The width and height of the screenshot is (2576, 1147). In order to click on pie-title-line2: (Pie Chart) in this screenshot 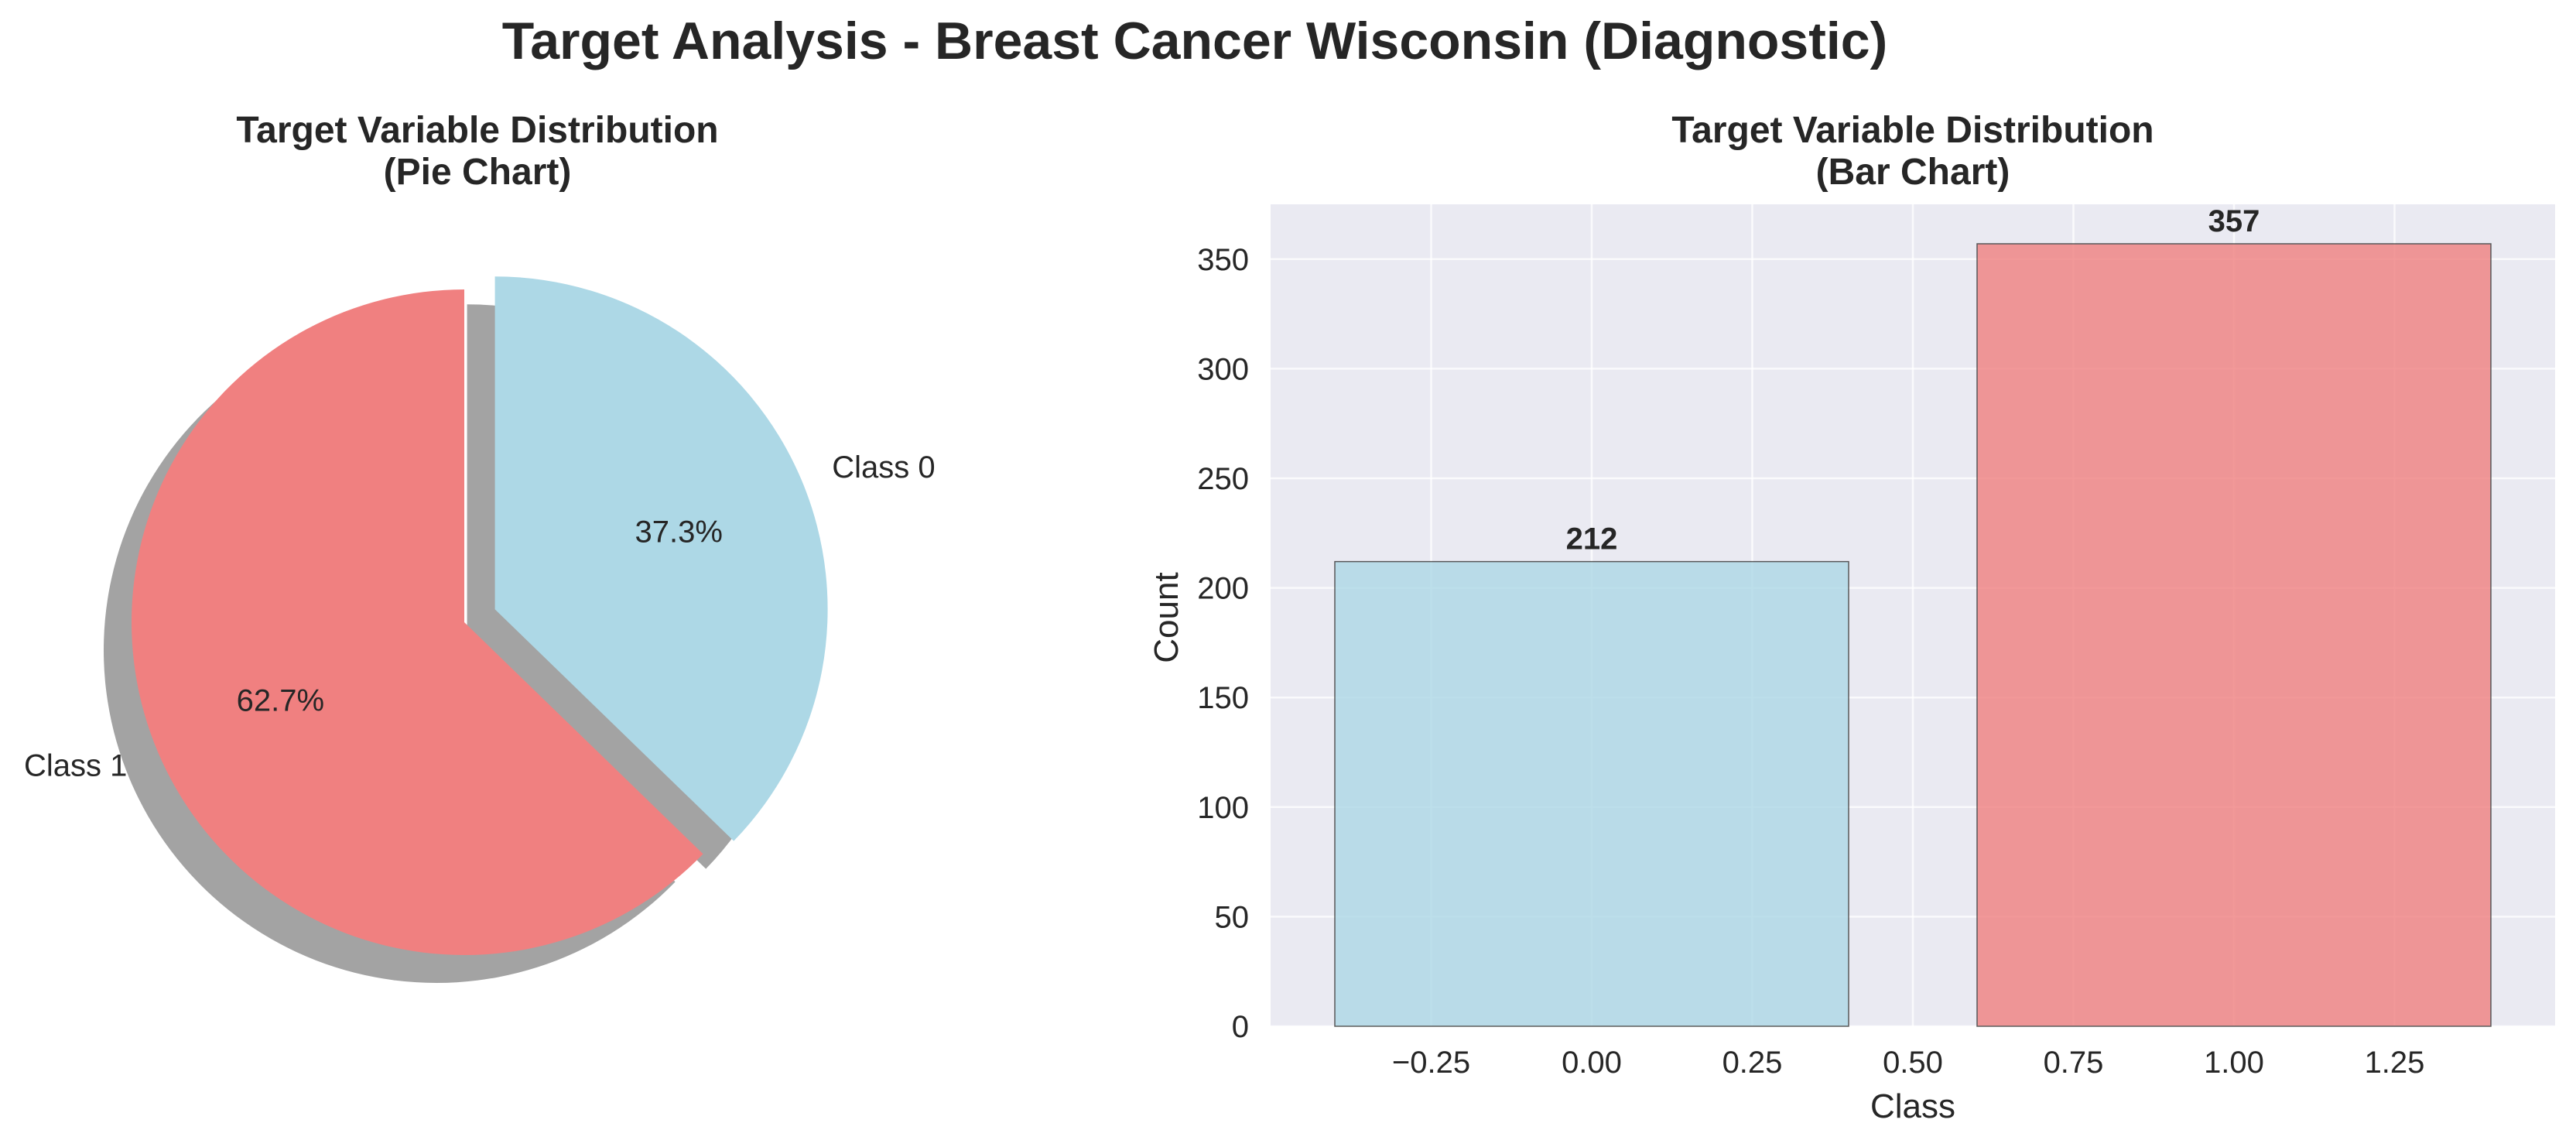, I will do `click(478, 173)`.